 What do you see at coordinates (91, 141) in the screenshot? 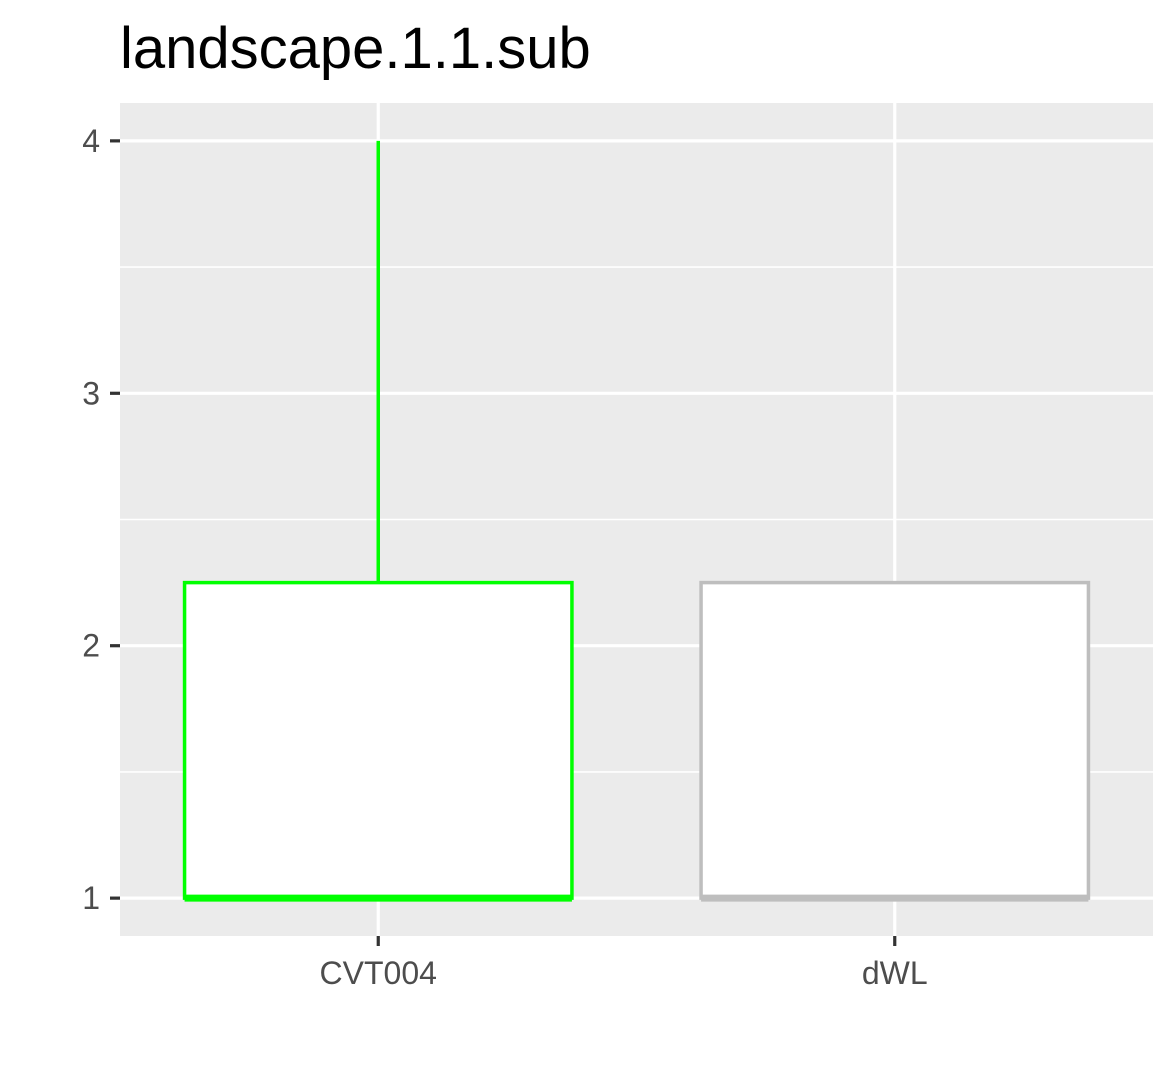
I see `y-tick-label: 4` at bounding box center [91, 141].